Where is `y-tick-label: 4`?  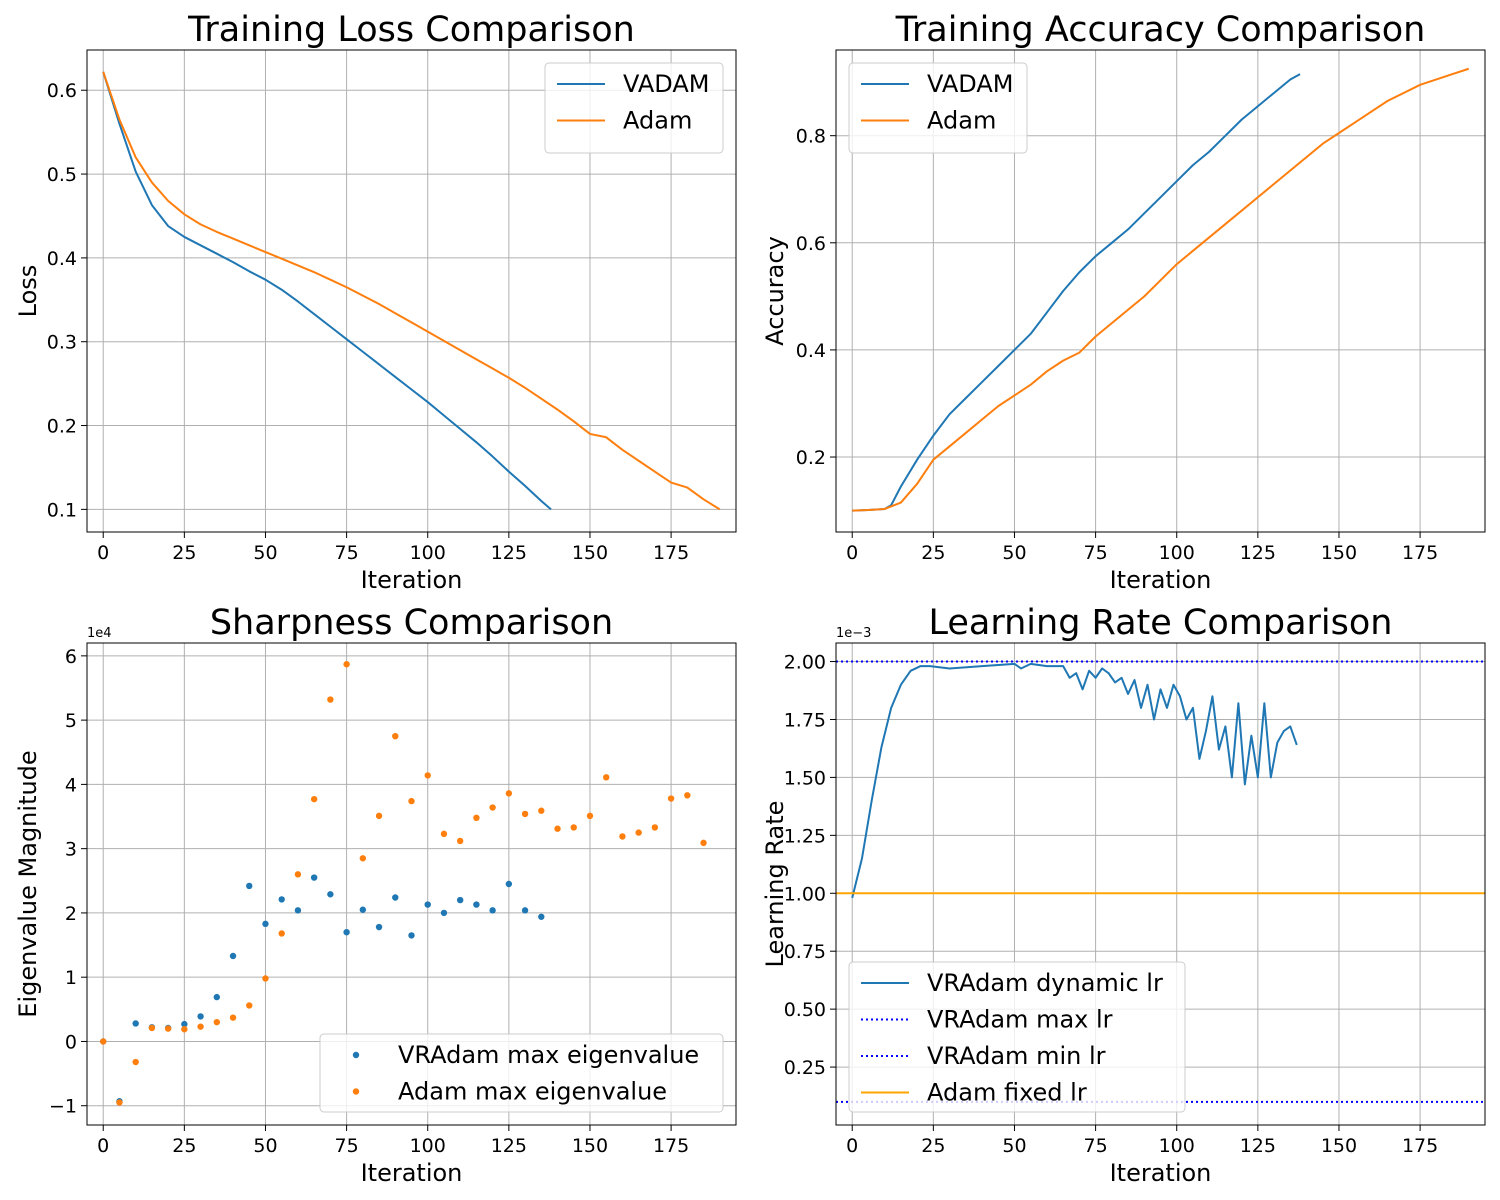
y-tick-label: 4 is located at coordinates (71, 785).